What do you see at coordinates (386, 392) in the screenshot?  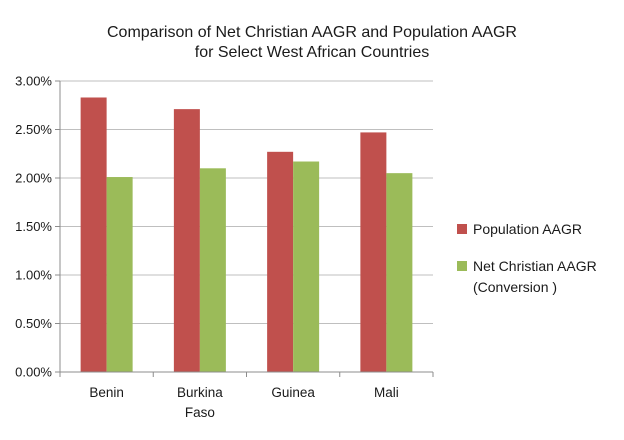 I see `x-tick-label: Mali` at bounding box center [386, 392].